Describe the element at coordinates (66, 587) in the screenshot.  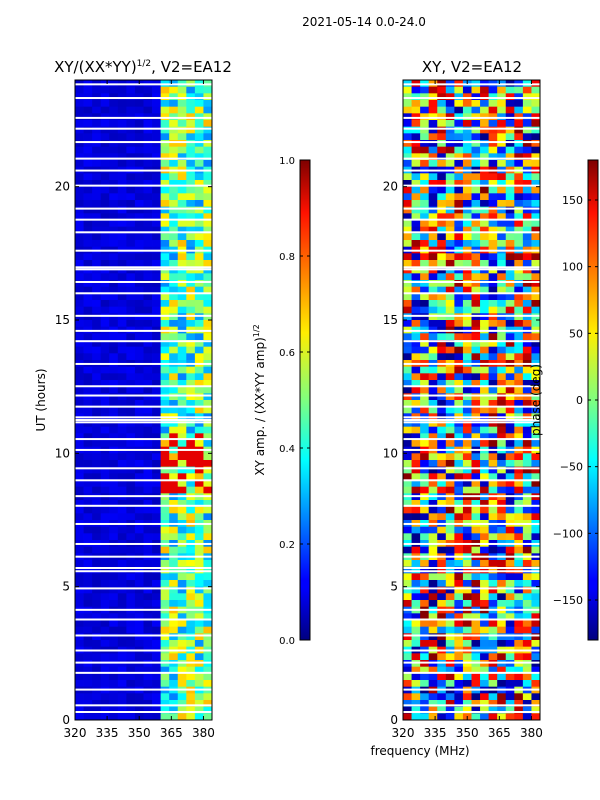
I see `y-tick-label: 5` at that location.